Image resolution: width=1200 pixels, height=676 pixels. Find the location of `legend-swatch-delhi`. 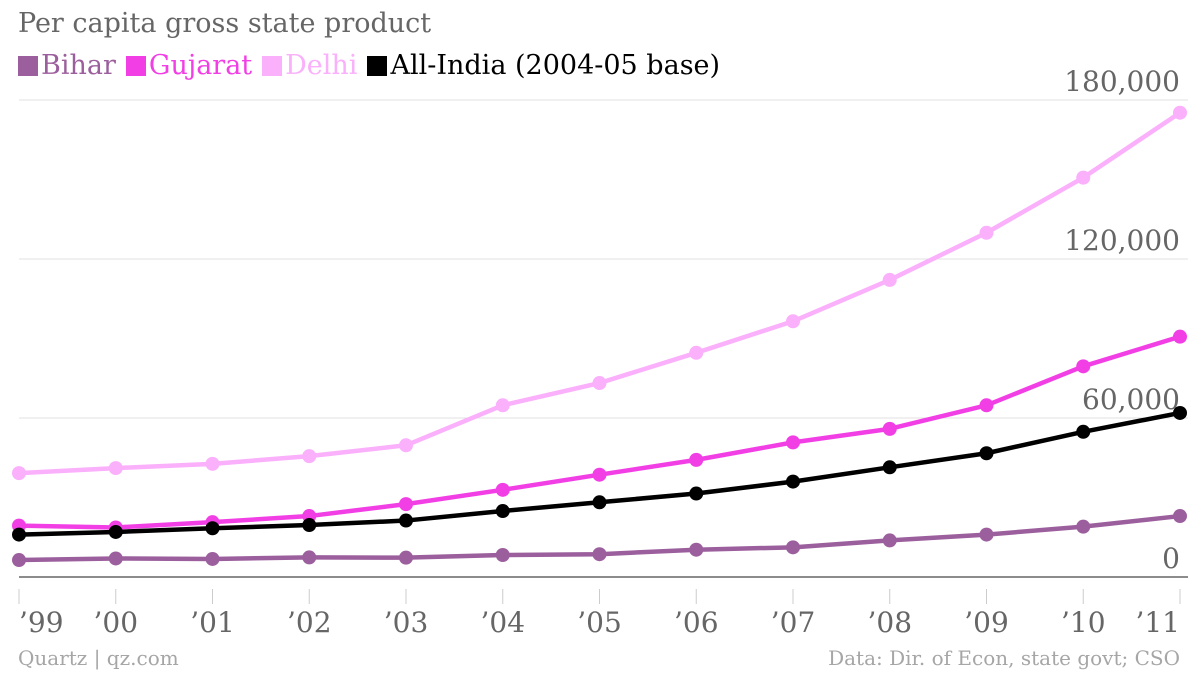

legend-swatch-delhi is located at coordinates (272, 65).